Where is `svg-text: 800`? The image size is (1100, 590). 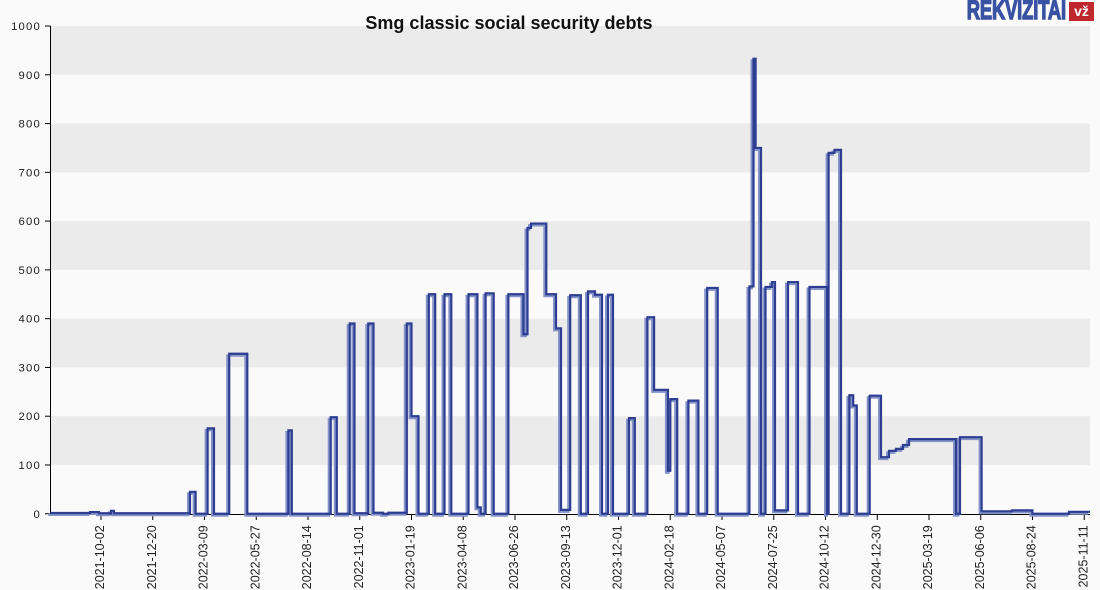 svg-text: 800 is located at coordinates (30, 125).